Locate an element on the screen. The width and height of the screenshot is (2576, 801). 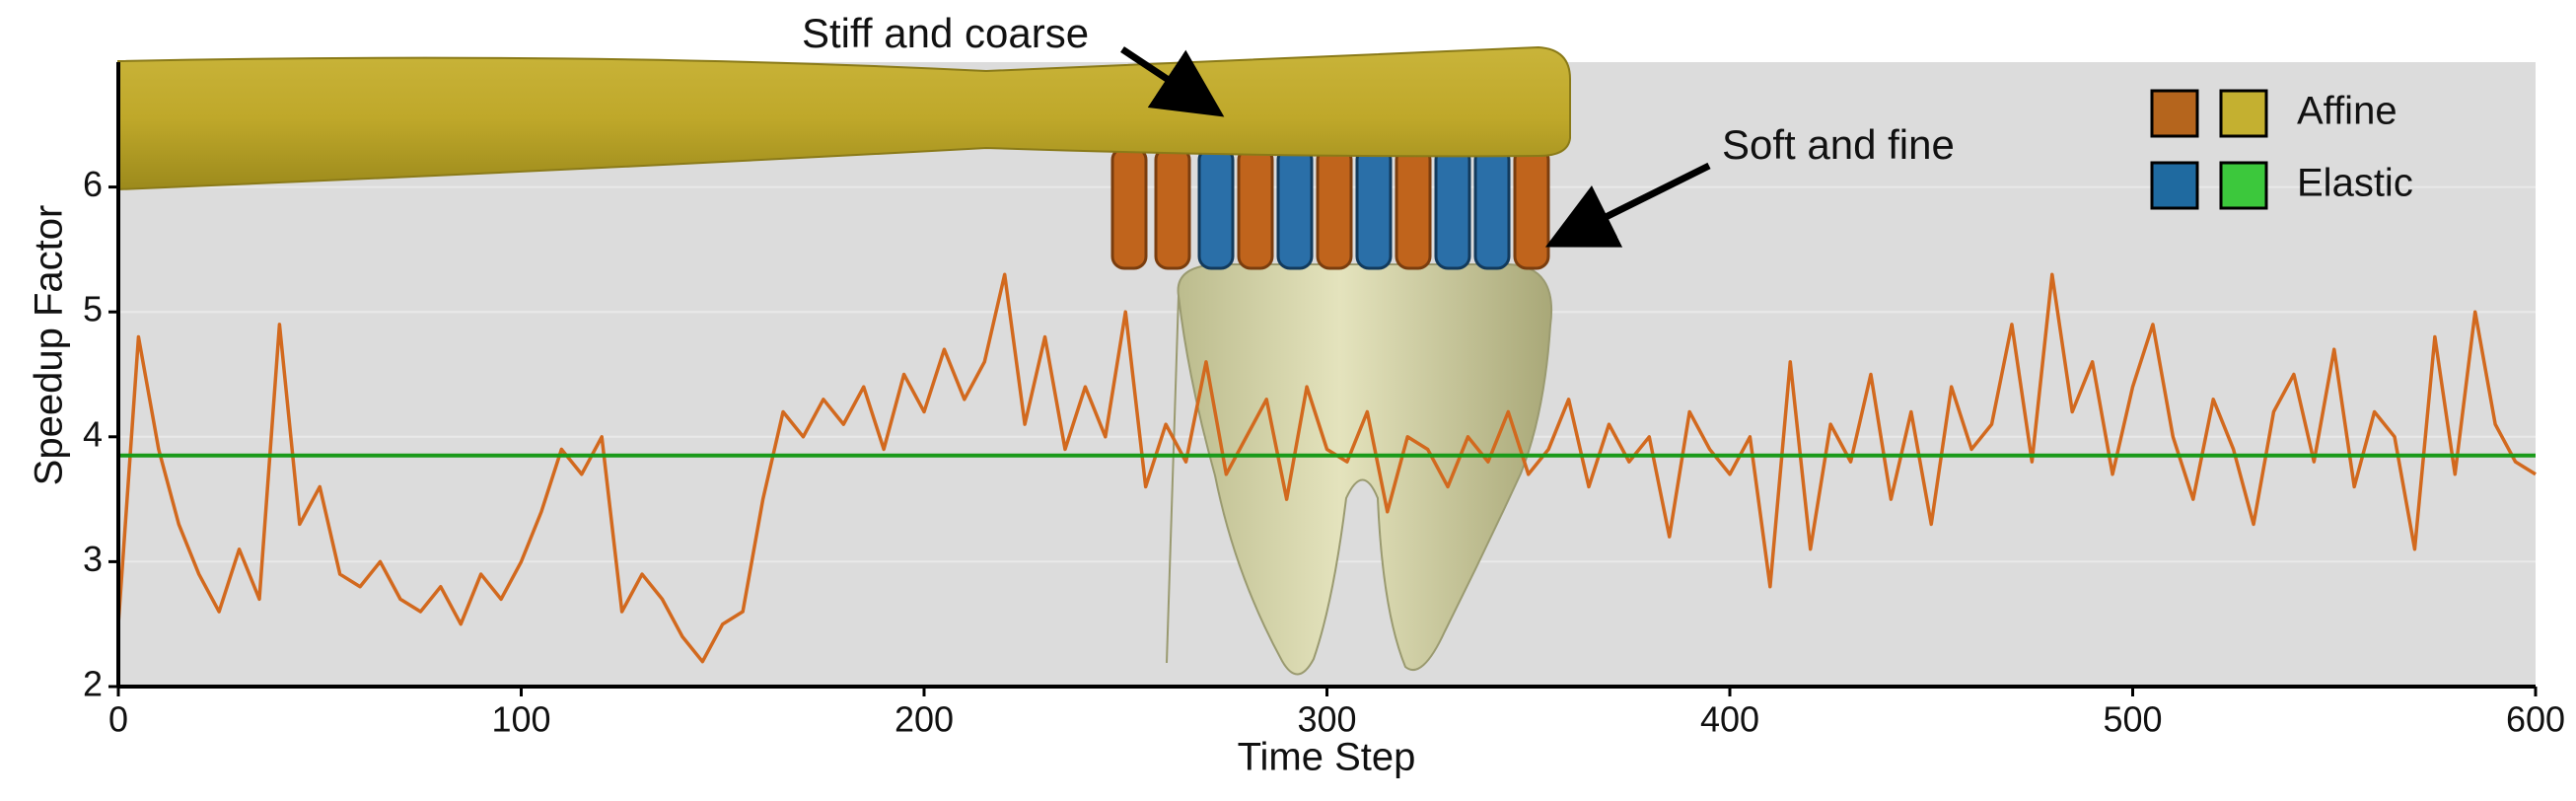
y-tick-label: 2 is located at coordinates (93, 684).